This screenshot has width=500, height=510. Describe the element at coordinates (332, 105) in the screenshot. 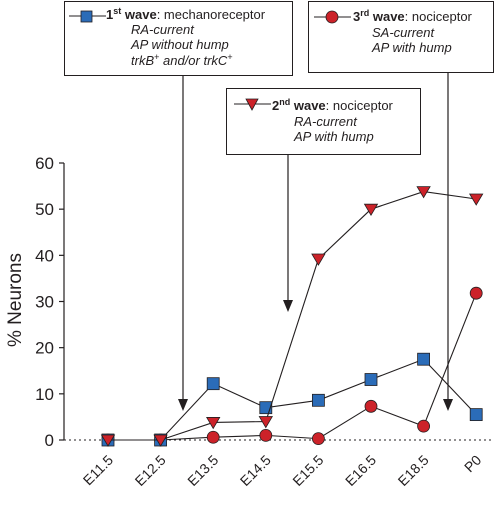

I see `legend-second-title: 2nd wave: nociceptor` at that location.